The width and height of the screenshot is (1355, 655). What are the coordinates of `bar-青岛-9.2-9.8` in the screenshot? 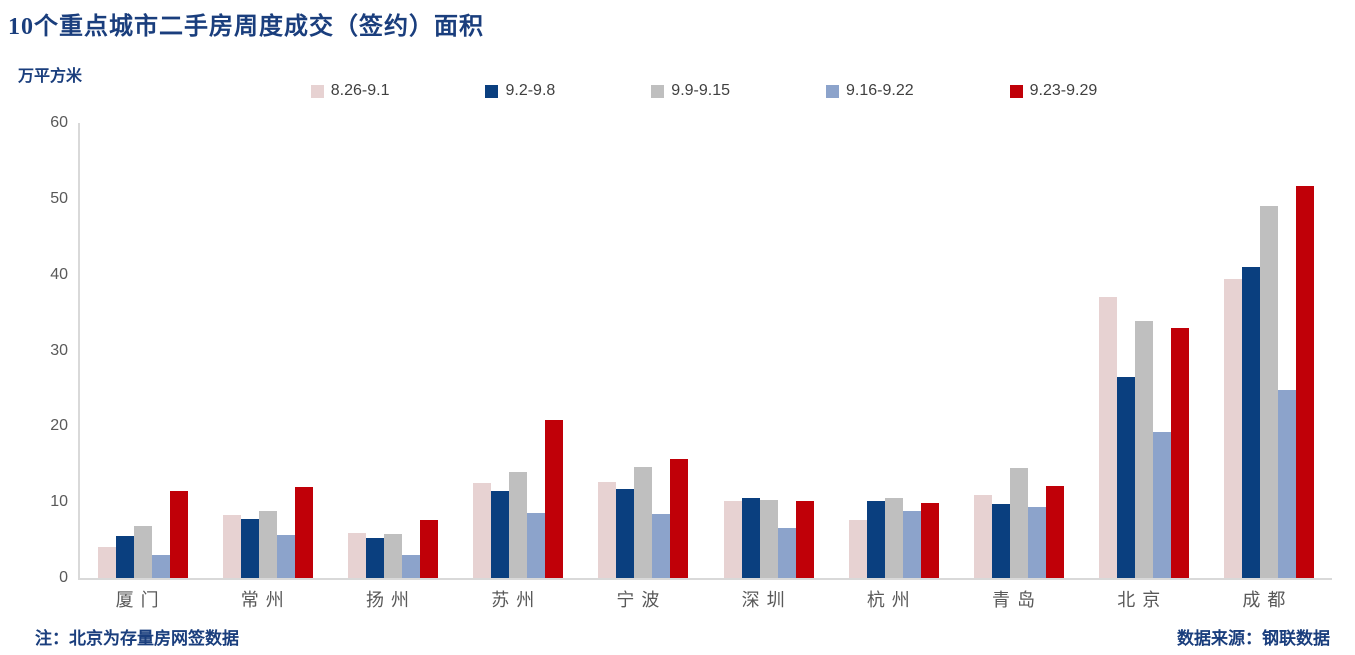 It's located at (1001, 540).